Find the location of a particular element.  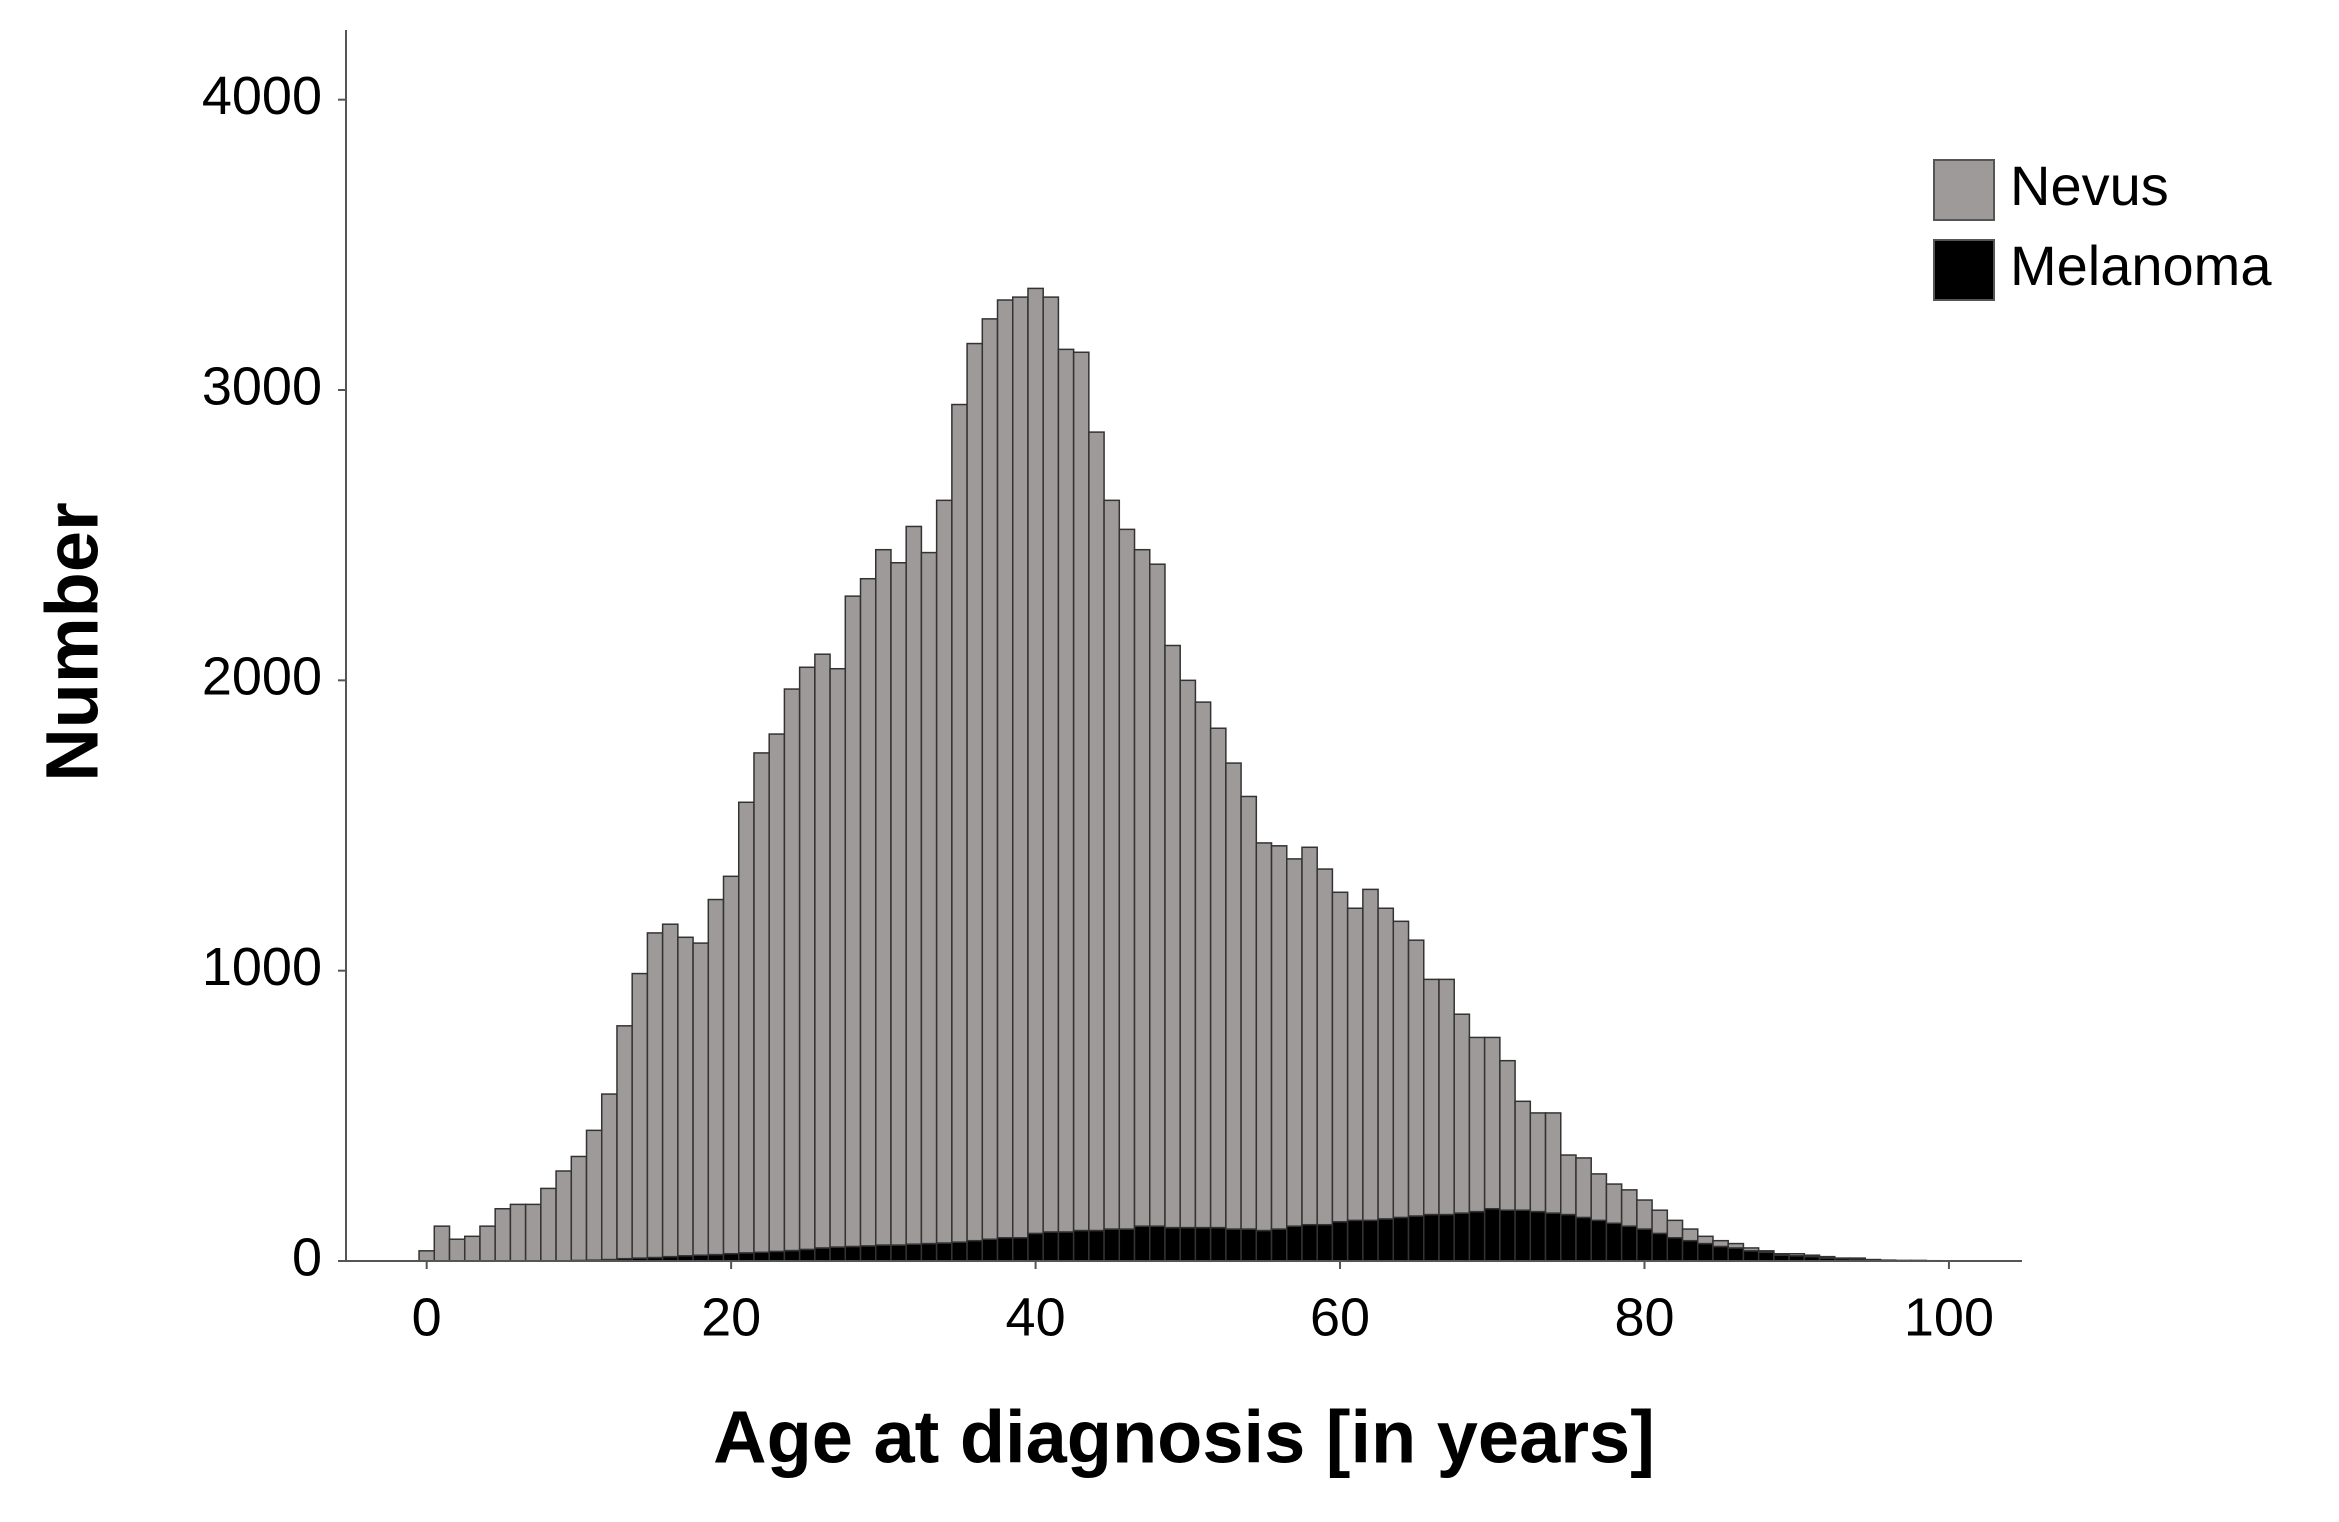

x-tick-label: 20 is located at coordinates (731, 1317).